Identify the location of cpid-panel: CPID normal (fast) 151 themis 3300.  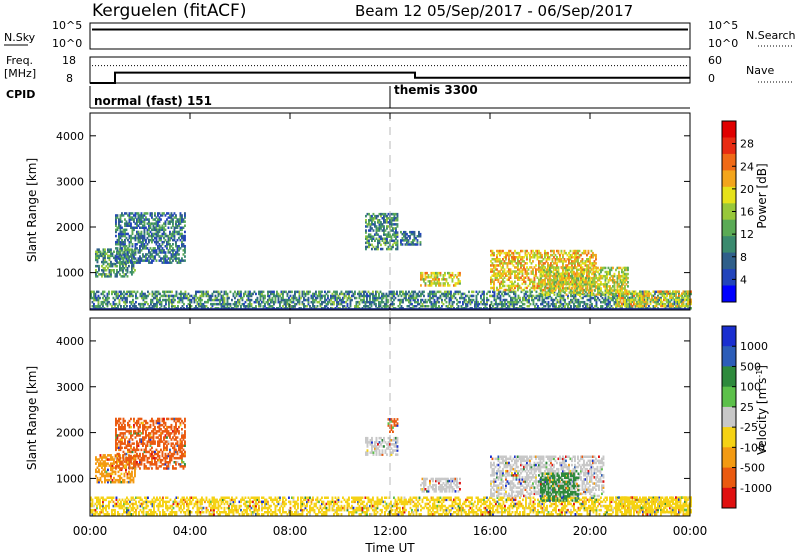
(348, 96).